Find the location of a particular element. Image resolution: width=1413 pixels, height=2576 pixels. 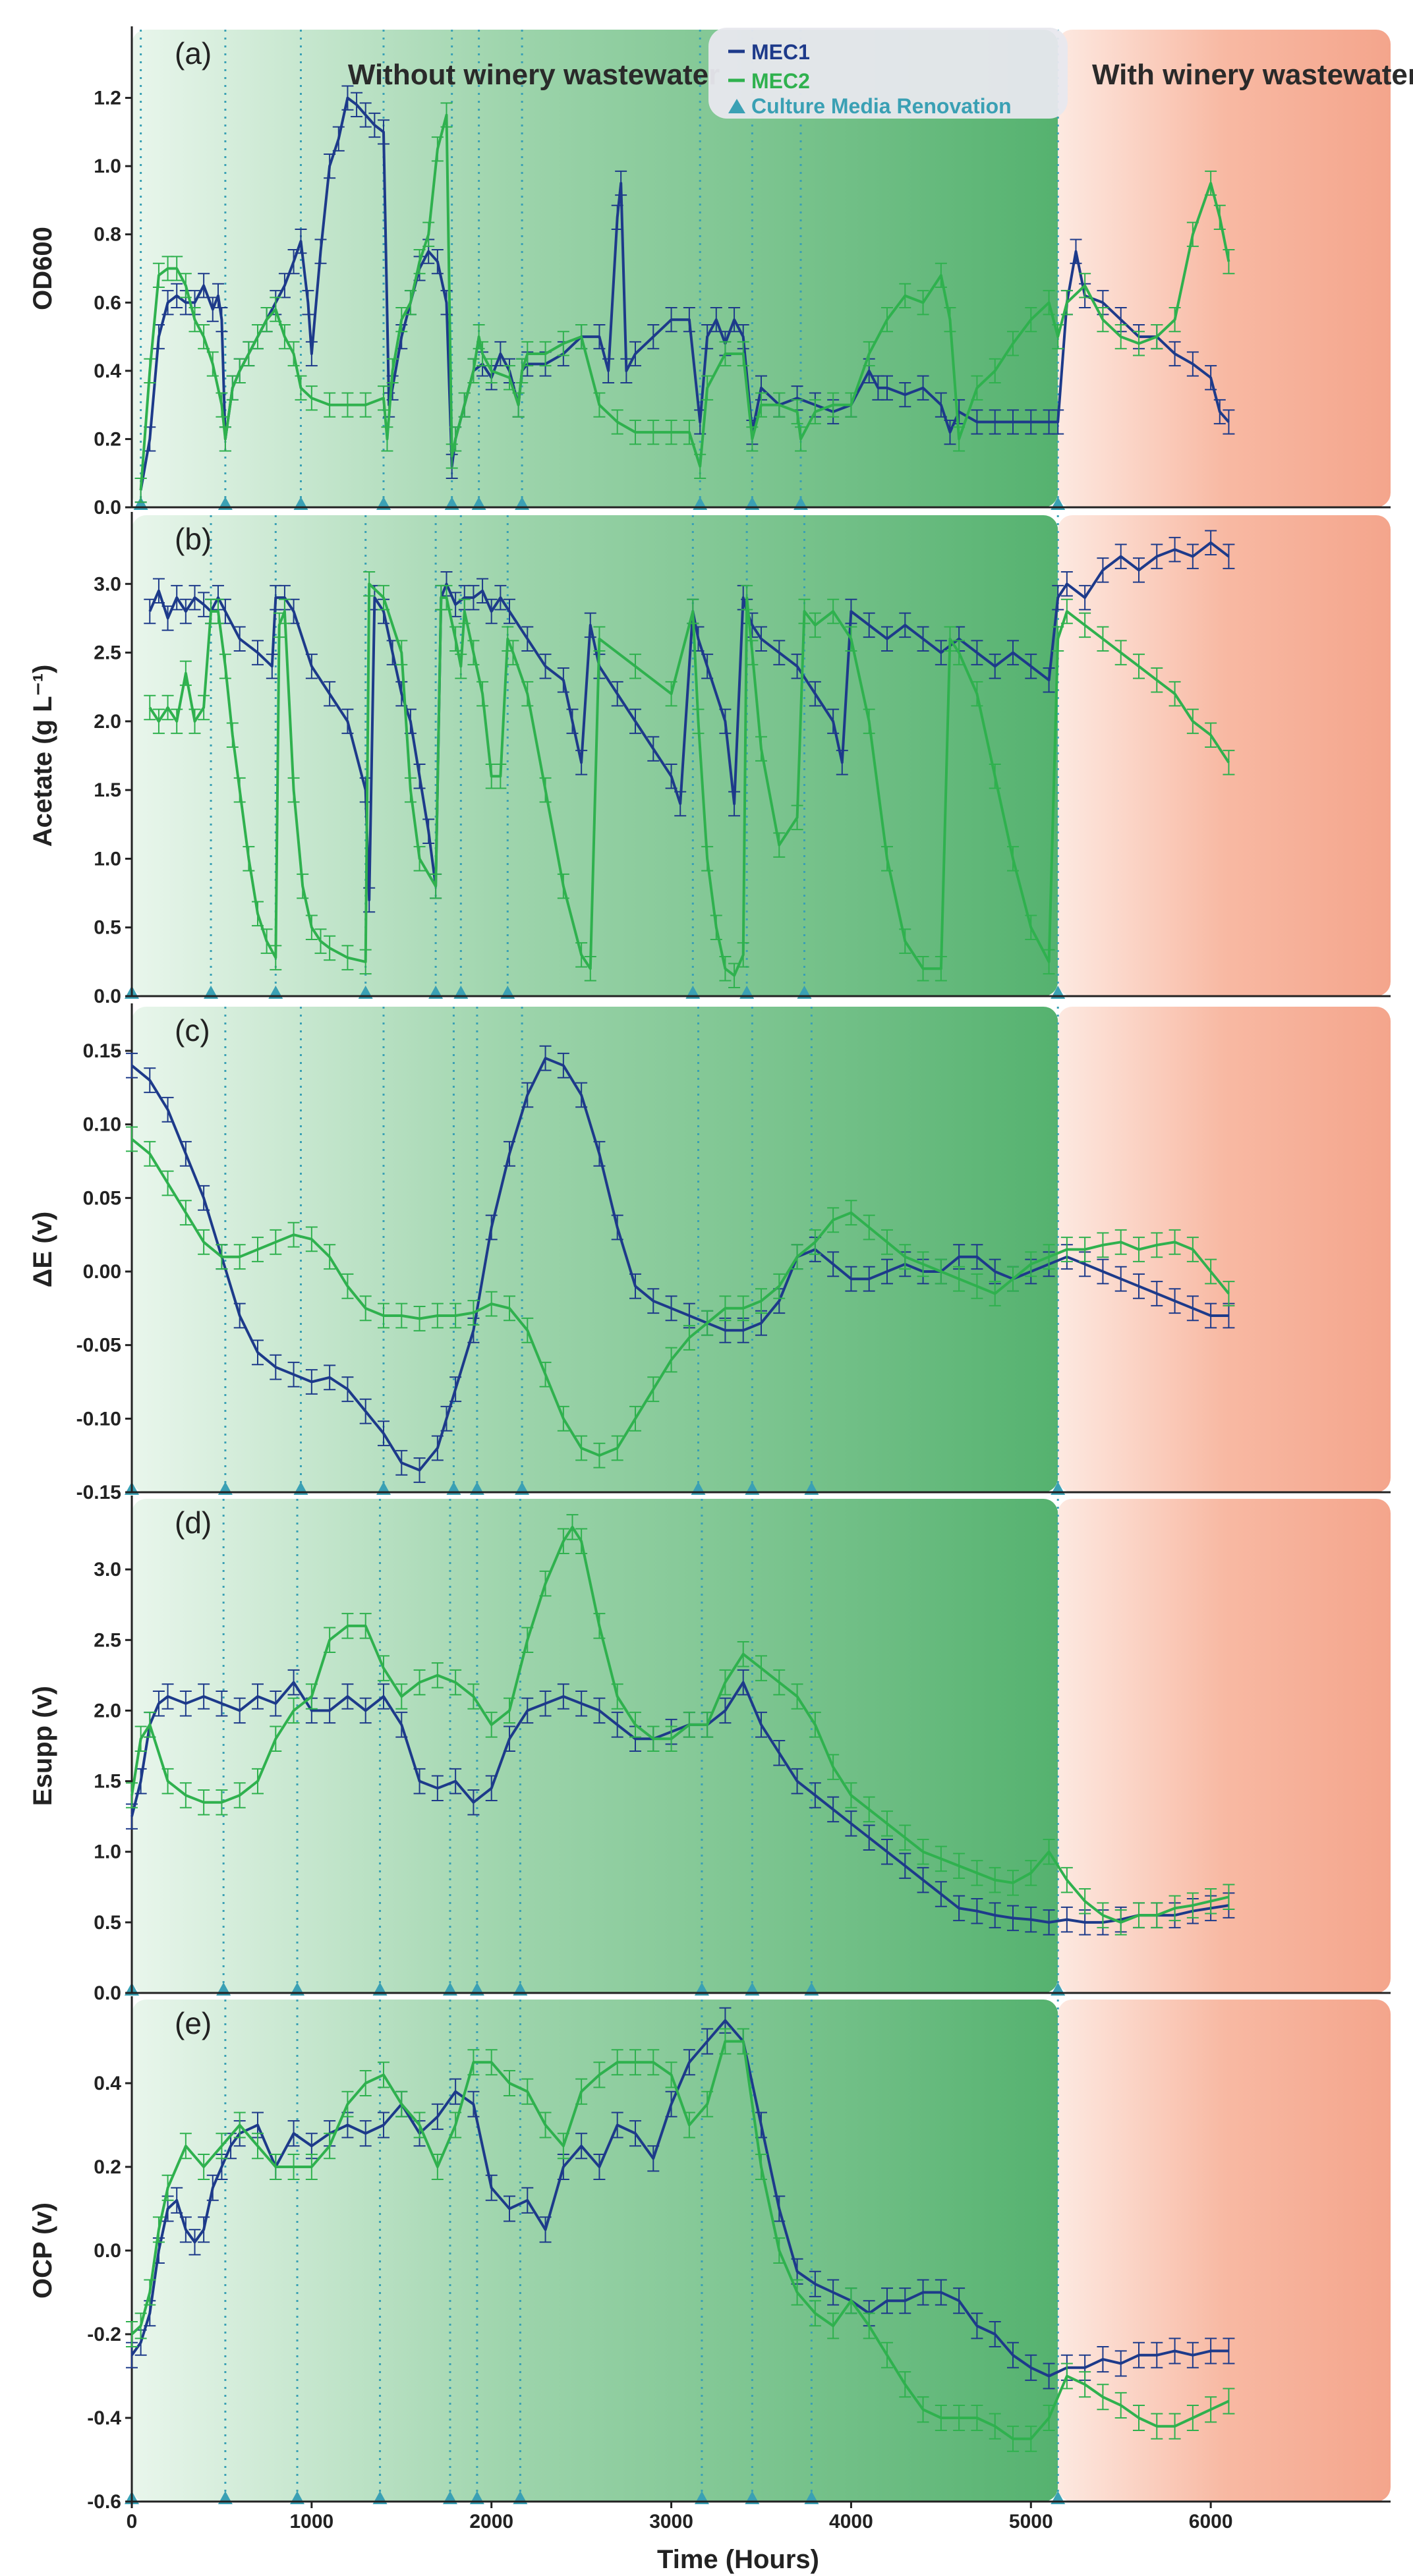

y-tick-label: -0.2 is located at coordinates (104, 2334).